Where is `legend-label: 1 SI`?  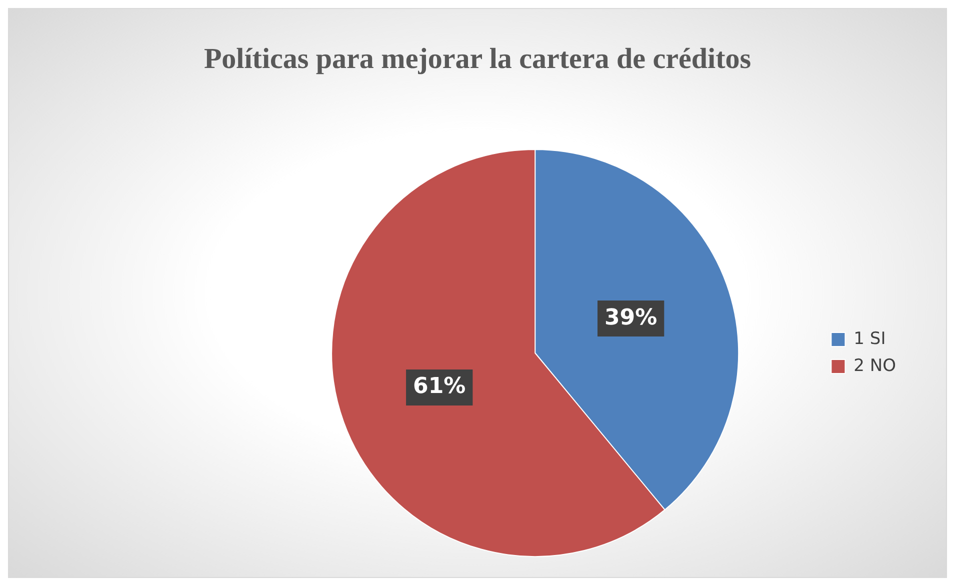
legend-label: 1 SI is located at coordinates (870, 338).